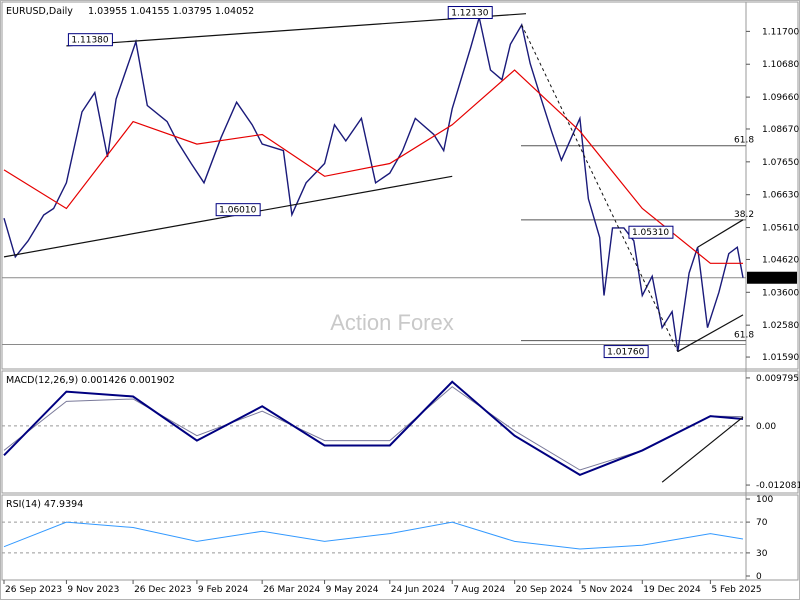  What do you see at coordinates (744, 215) in the screenshot?
I see `fib-level-label: 38.2` at bounding box center [744, 215].